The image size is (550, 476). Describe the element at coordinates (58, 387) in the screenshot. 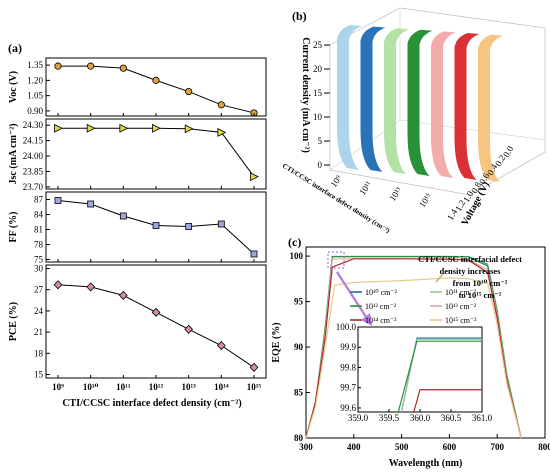

I see `xtick-label: 10⁹` at that location.